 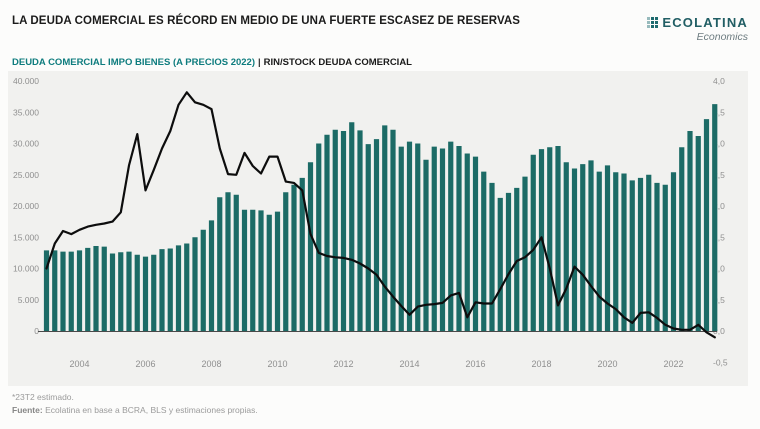 What do you see at coordinates (719, 144) in the screenshot?
I see `right-axis-tick: 3,0` at bounding box center [719, 144].